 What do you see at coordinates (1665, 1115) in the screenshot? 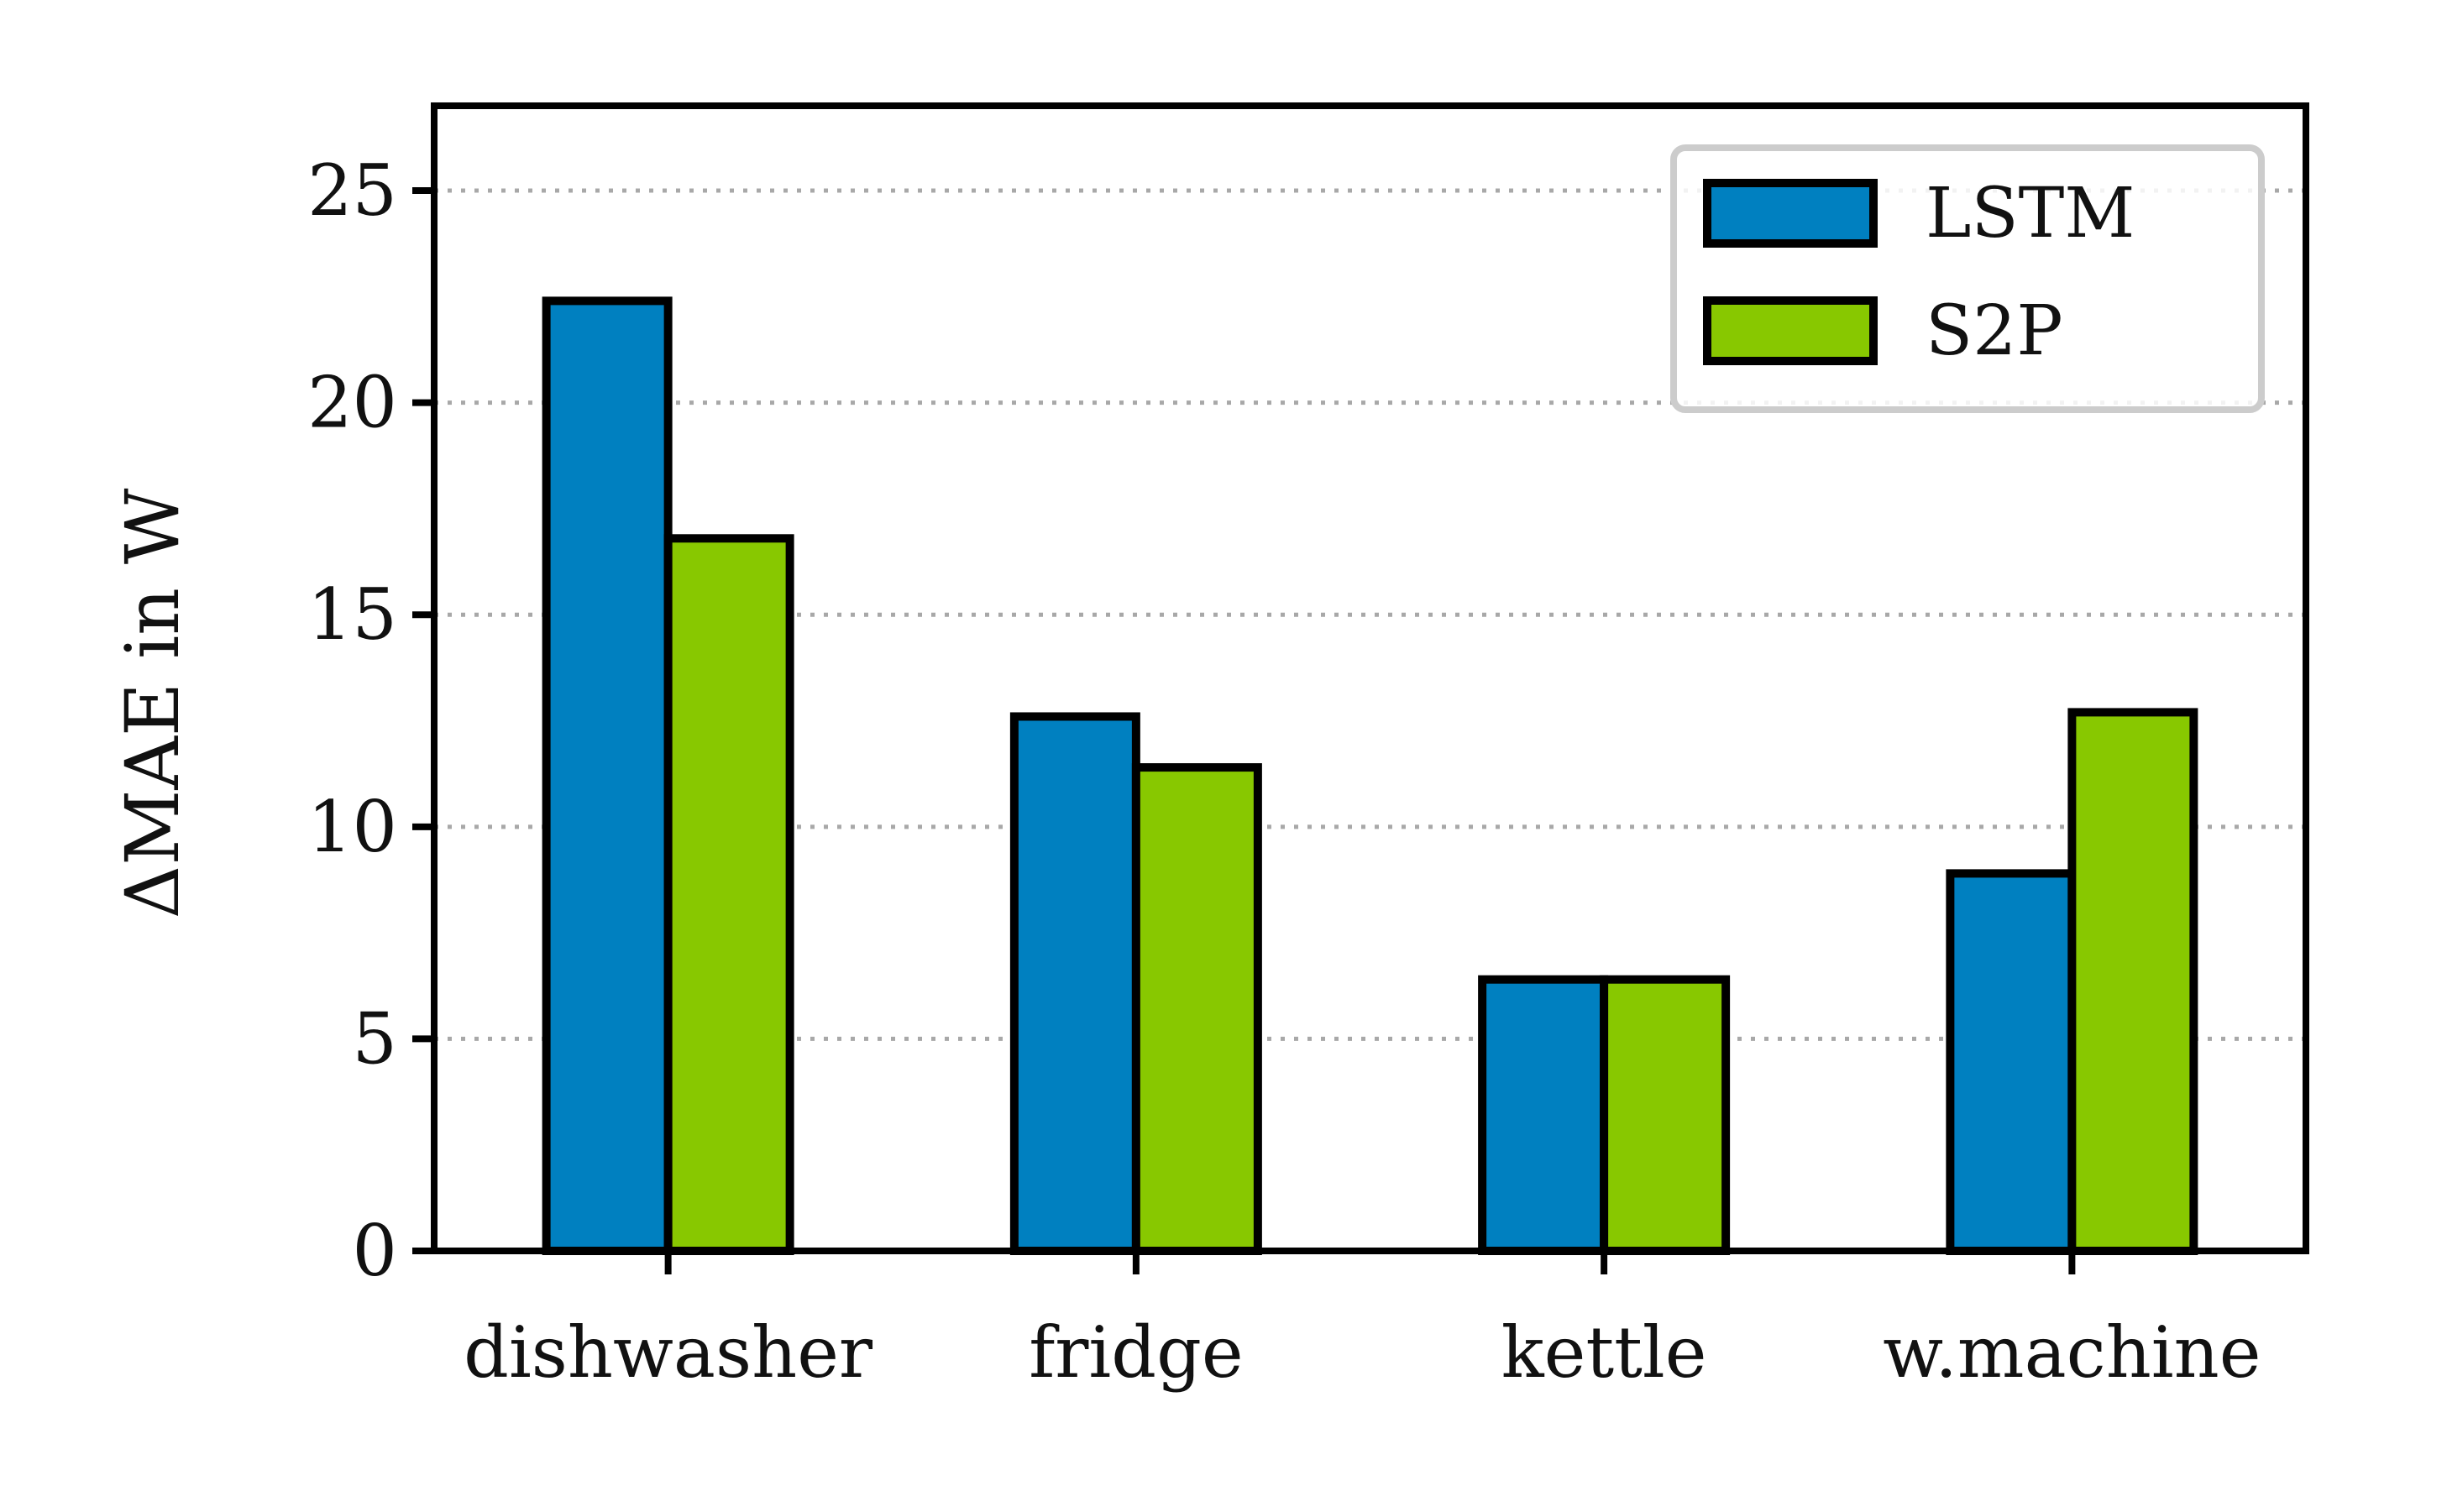
I see `bar-s2p-kettle` at bounding box center [1665, 1115].